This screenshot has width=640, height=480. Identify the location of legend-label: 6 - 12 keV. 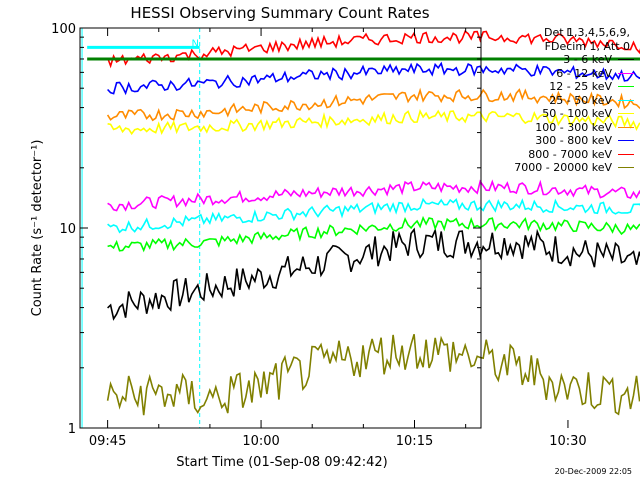
(584, 73).